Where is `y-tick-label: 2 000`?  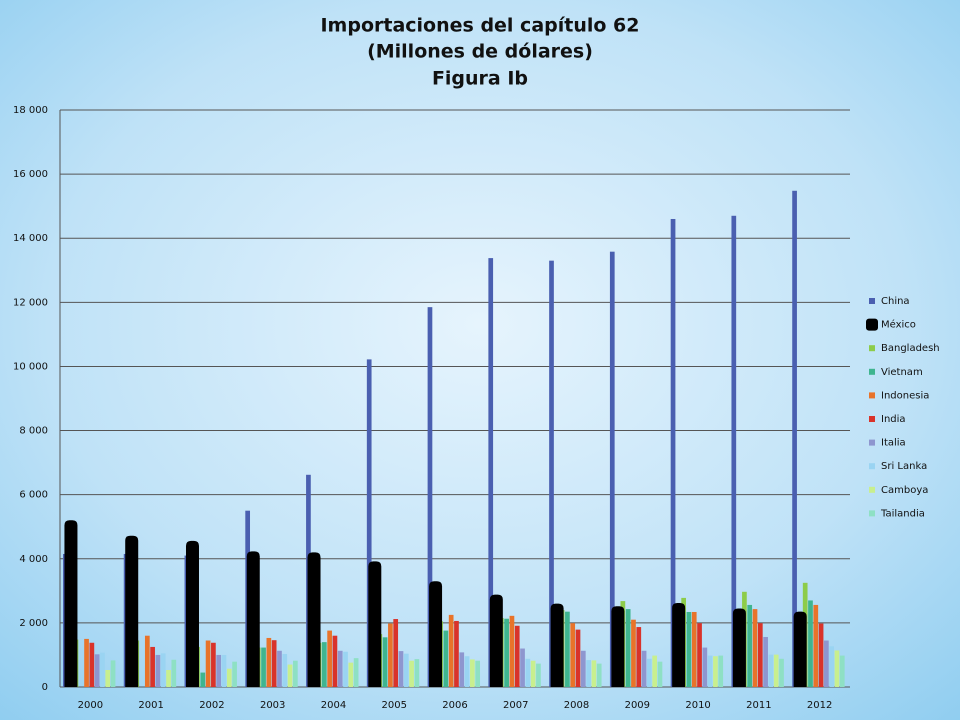 y-tick-label: 2 000 is located at coordinates (33, 623).